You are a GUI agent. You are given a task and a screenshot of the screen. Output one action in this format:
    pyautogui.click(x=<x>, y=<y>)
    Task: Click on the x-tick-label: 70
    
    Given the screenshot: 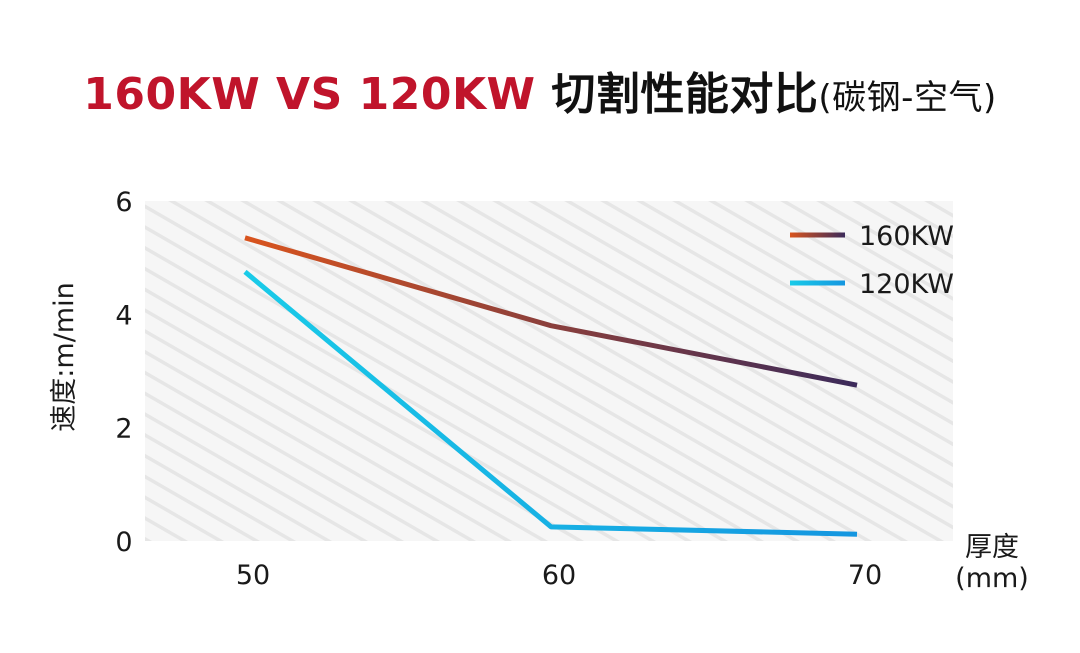 What is the action you would take?
    pyautogui.click(x=865, y=575)
    